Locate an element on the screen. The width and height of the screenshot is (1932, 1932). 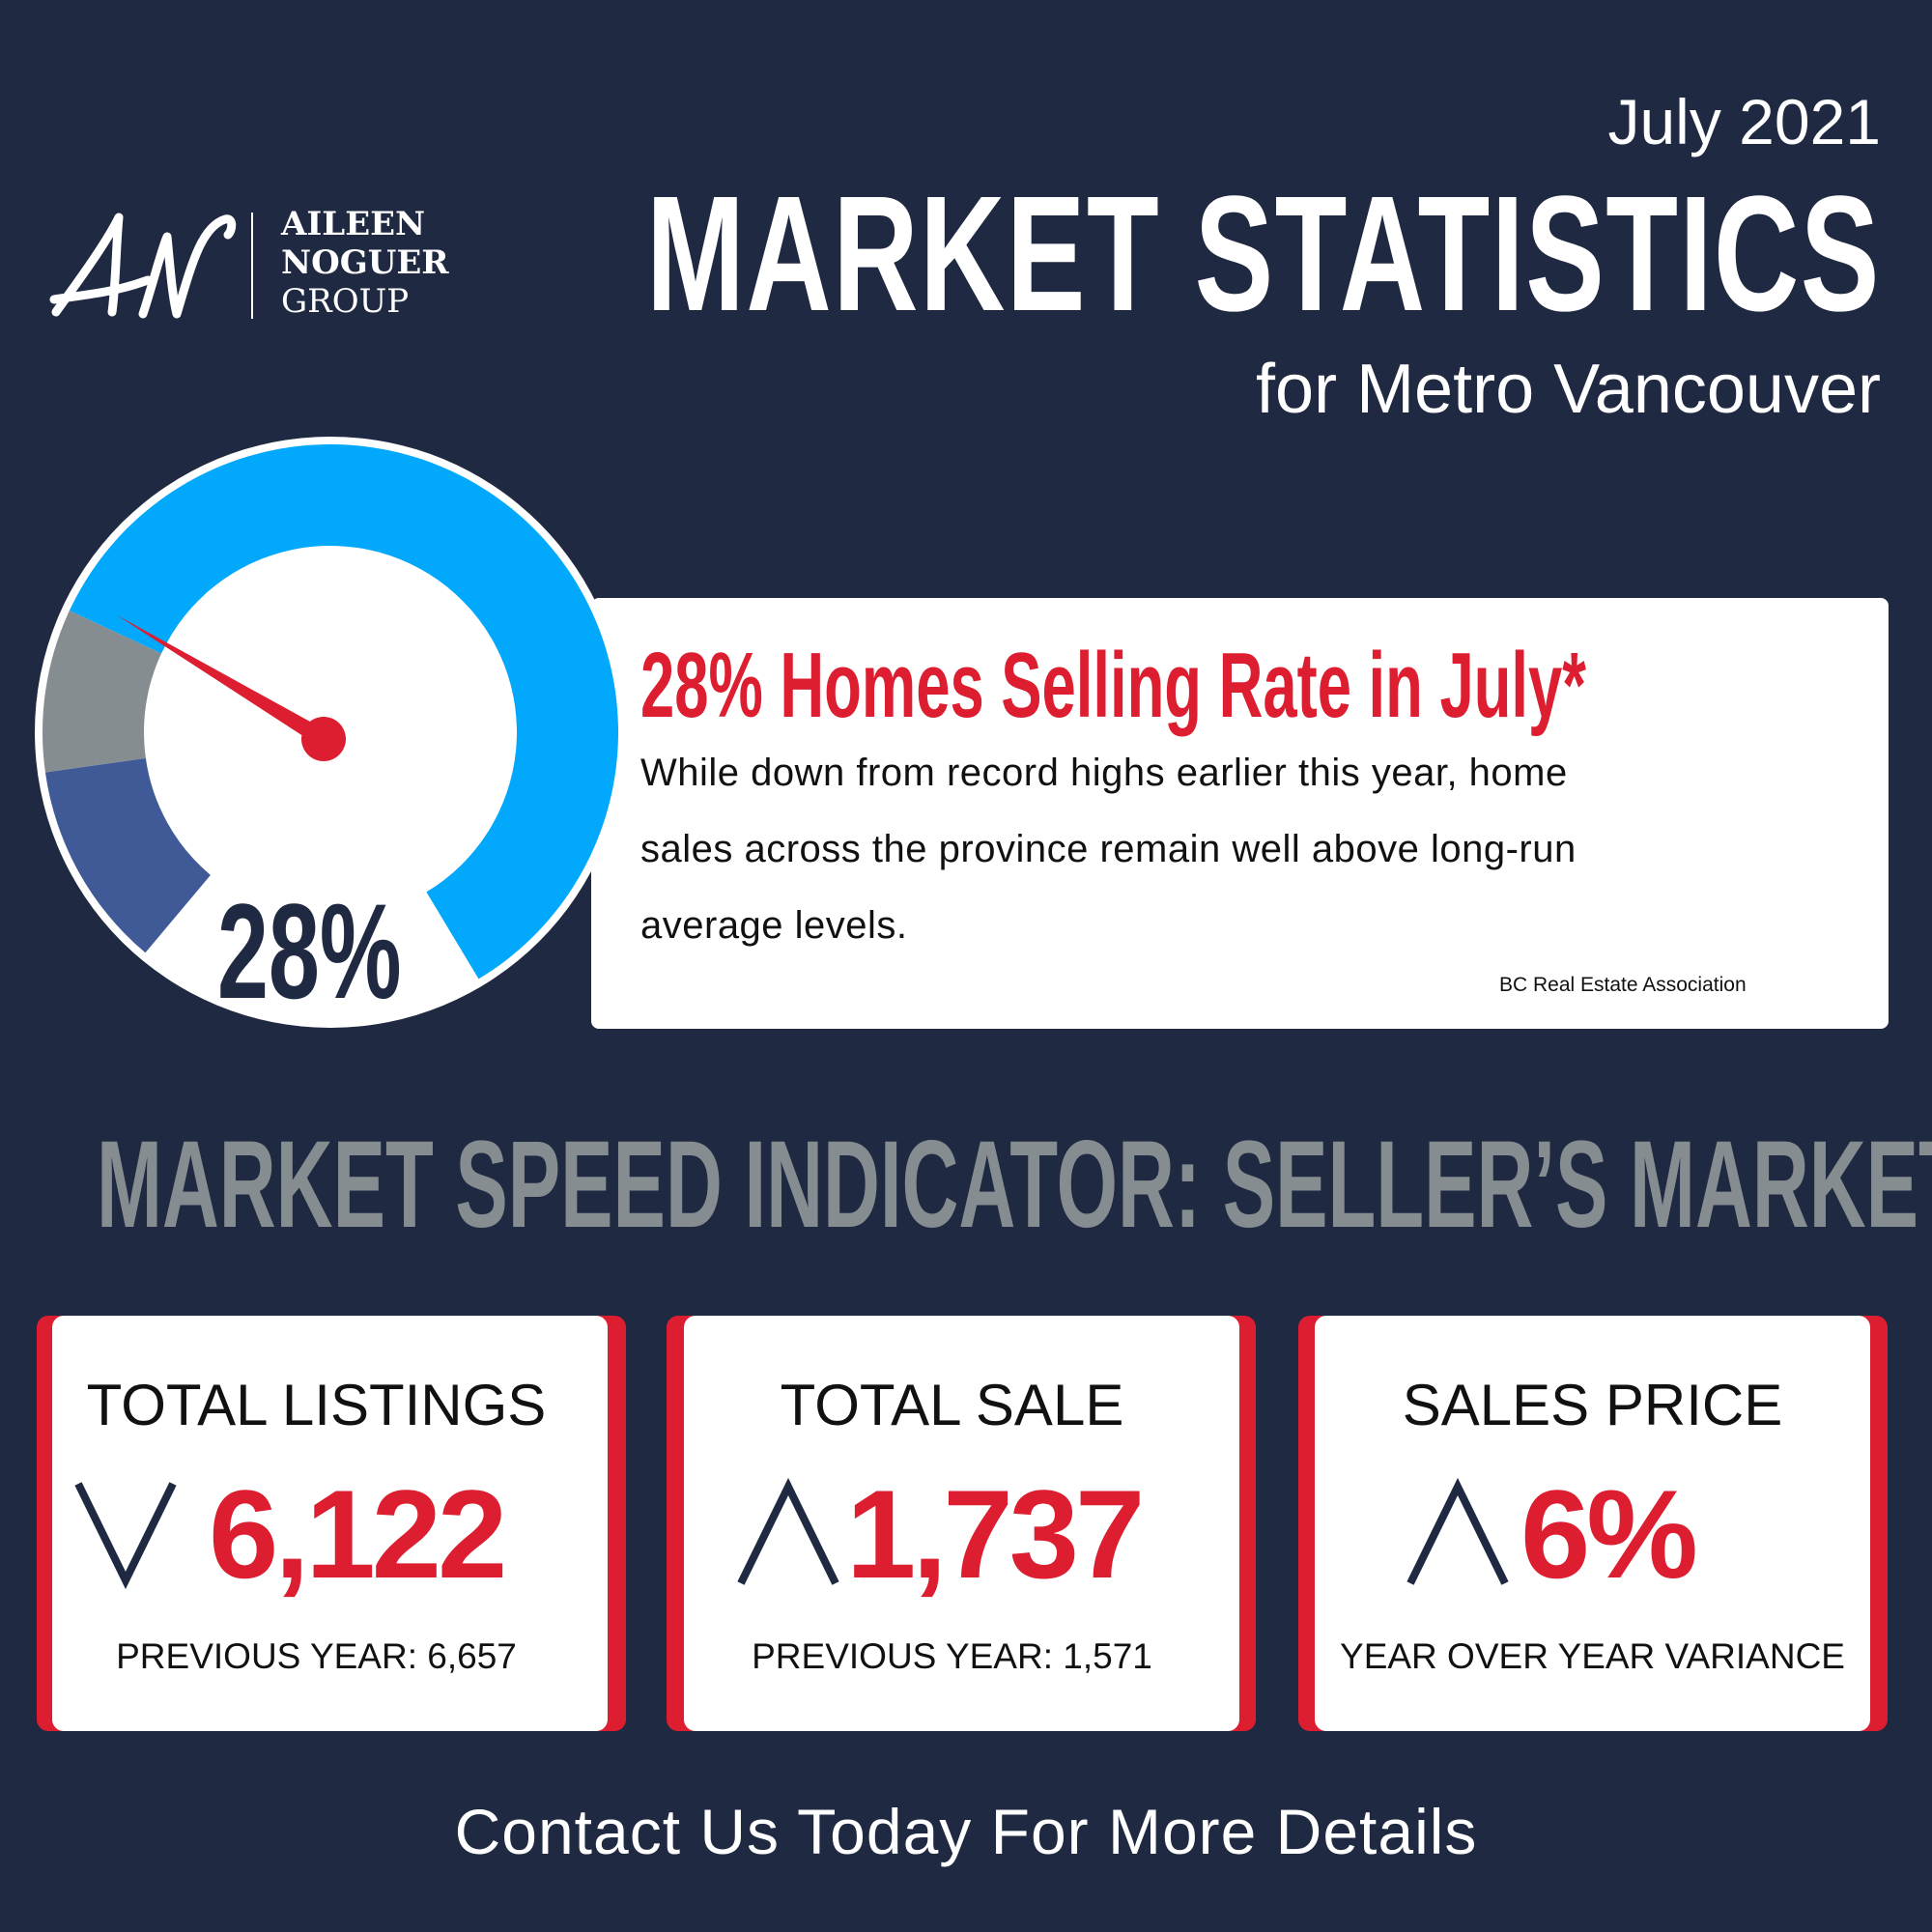
gauge-needle-pivot is located at coordinates (323, 739).